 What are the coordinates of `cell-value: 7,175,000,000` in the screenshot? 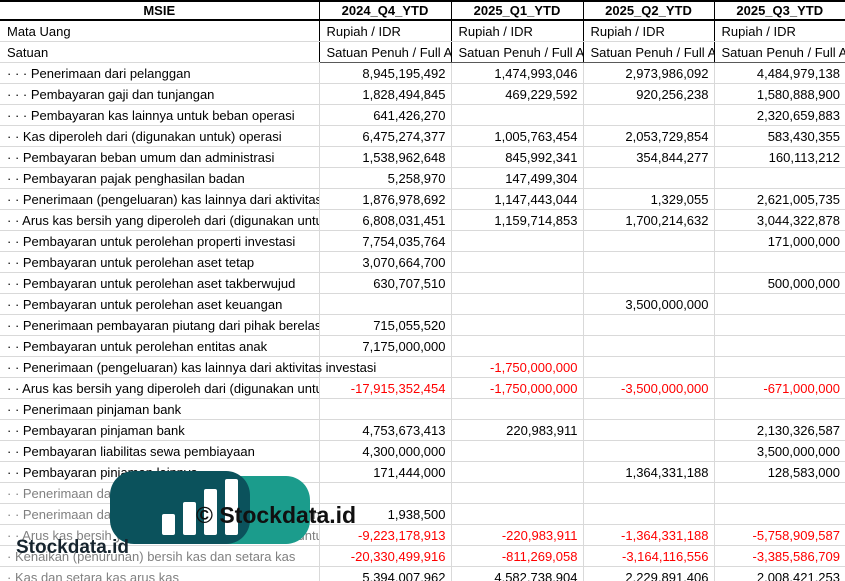 It's located at (404, 346).